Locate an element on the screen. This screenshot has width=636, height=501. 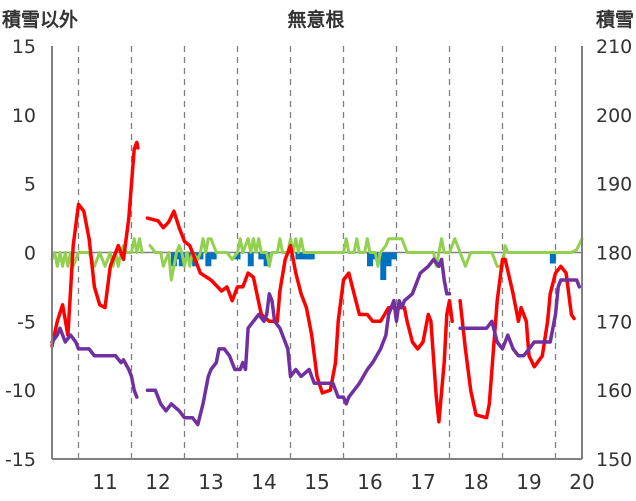
y-left-tick-label: 15 is located at coordinates (24, 47).